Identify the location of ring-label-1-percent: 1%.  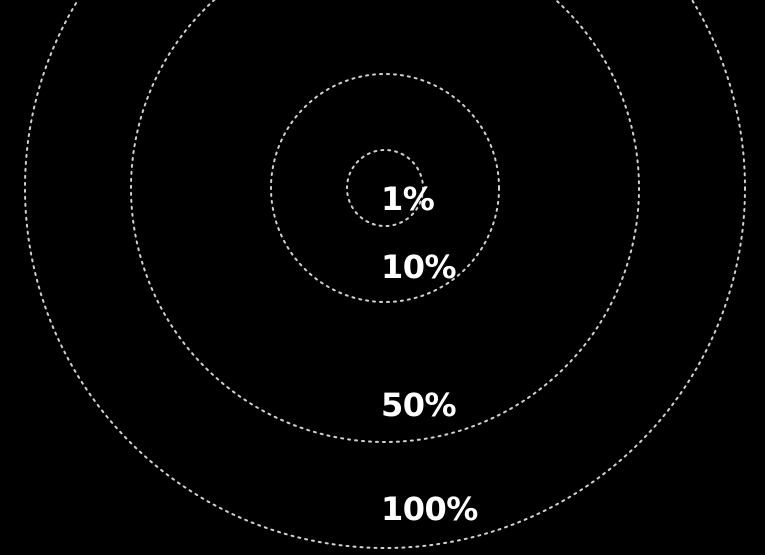
(408, 199).